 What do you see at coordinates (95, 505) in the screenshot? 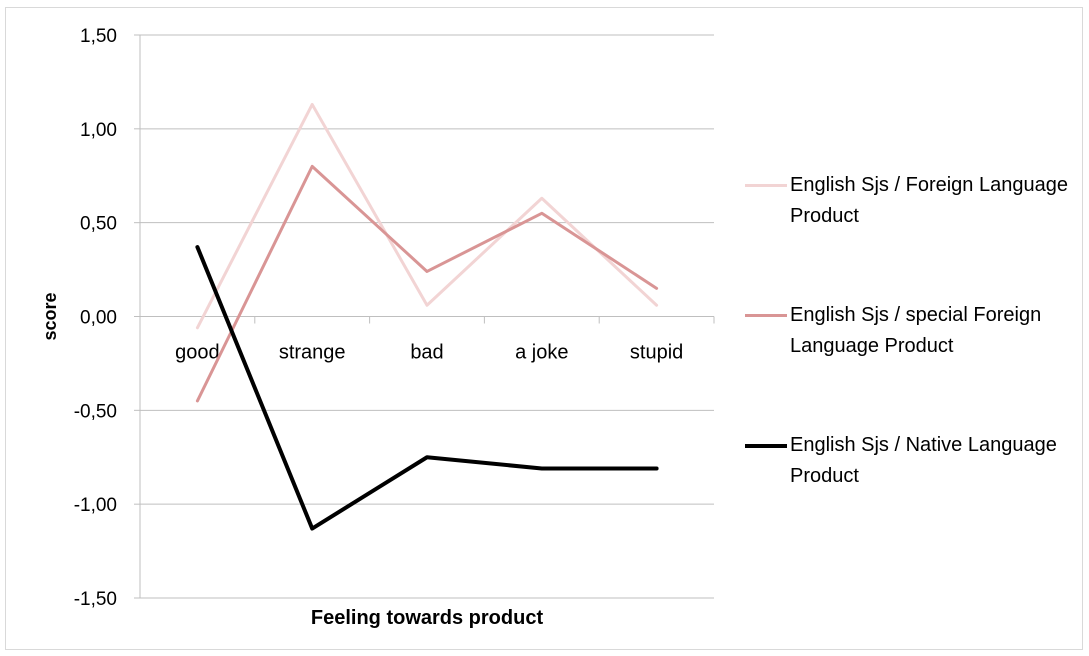
I see `y-tick-label: -1,00` at bounding box center [95, 505].